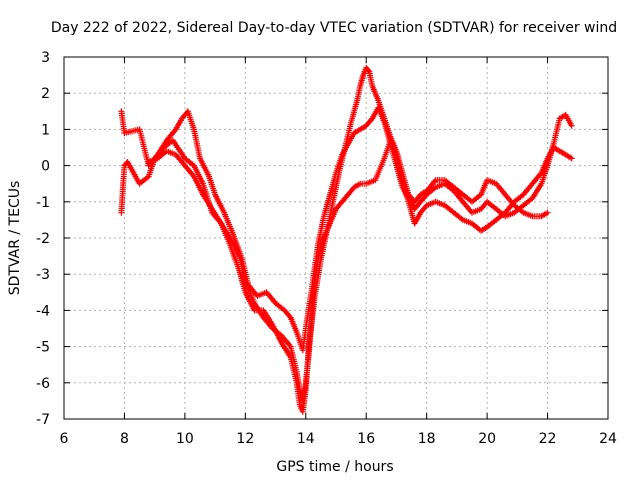  I want to click on y-tick-label: 1, so click(45, 130).